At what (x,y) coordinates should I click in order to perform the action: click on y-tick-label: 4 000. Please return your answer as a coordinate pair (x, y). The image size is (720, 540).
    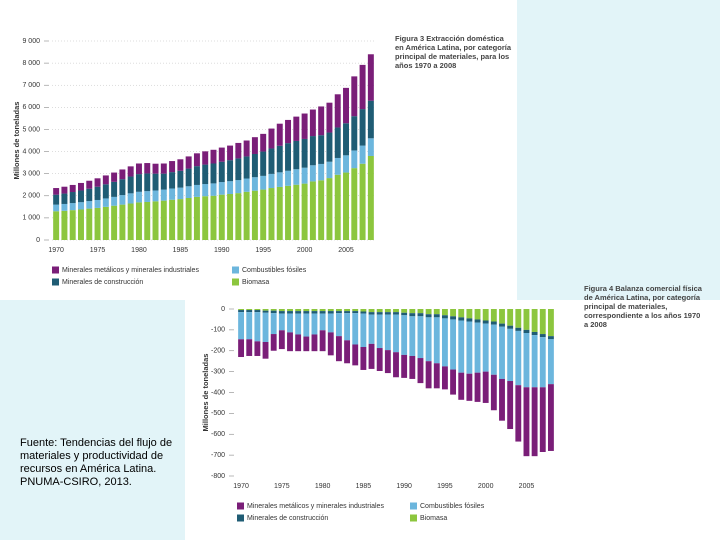
    Looking at the image, I should click on (31, 151).